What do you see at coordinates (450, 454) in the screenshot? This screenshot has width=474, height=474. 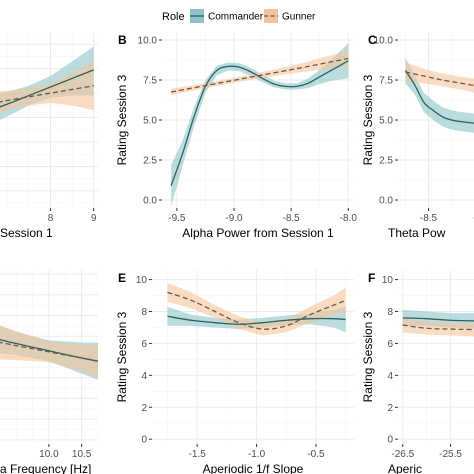 I see `x-tick-label: -25.5` at bounding box center [450, 454].